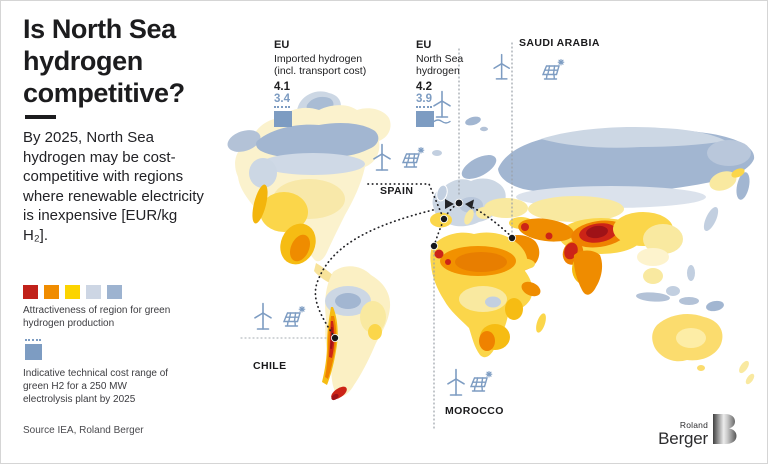 The height and width of the screenshot is (464, 768). I want to click on cost-range-dashes, so click(33, 340).